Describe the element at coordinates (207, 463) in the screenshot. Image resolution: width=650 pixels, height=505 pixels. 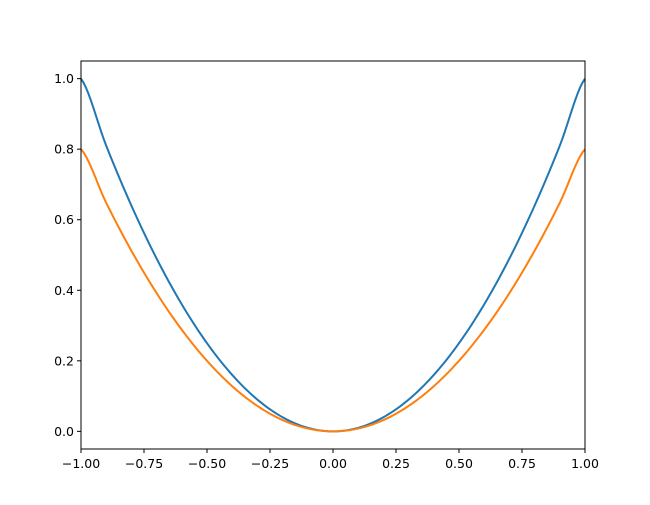
I see `x-tick-label: −0.50` at that location.